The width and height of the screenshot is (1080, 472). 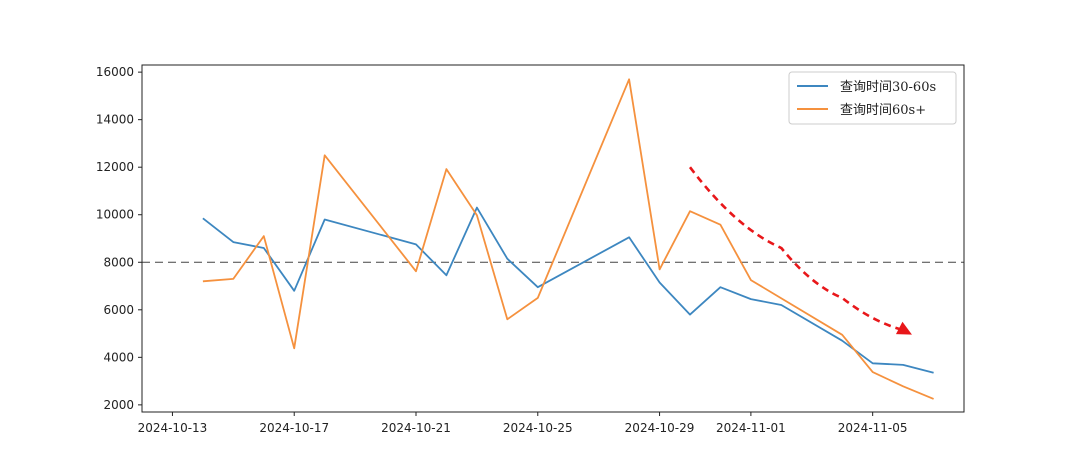 What do you see at coordinates (903, 328) in the screenshot?
I see `trend-arrow-head` at bounding box center [903, 328].